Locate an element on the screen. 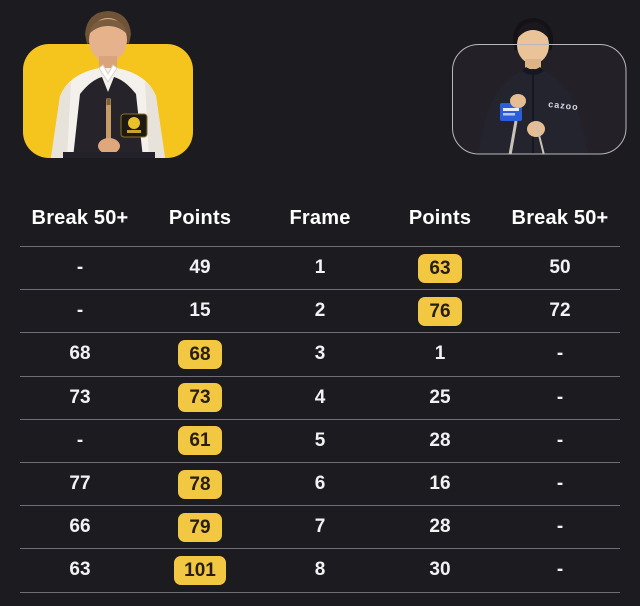  cell-left-points: 61 is located at coordinates (200, 441).